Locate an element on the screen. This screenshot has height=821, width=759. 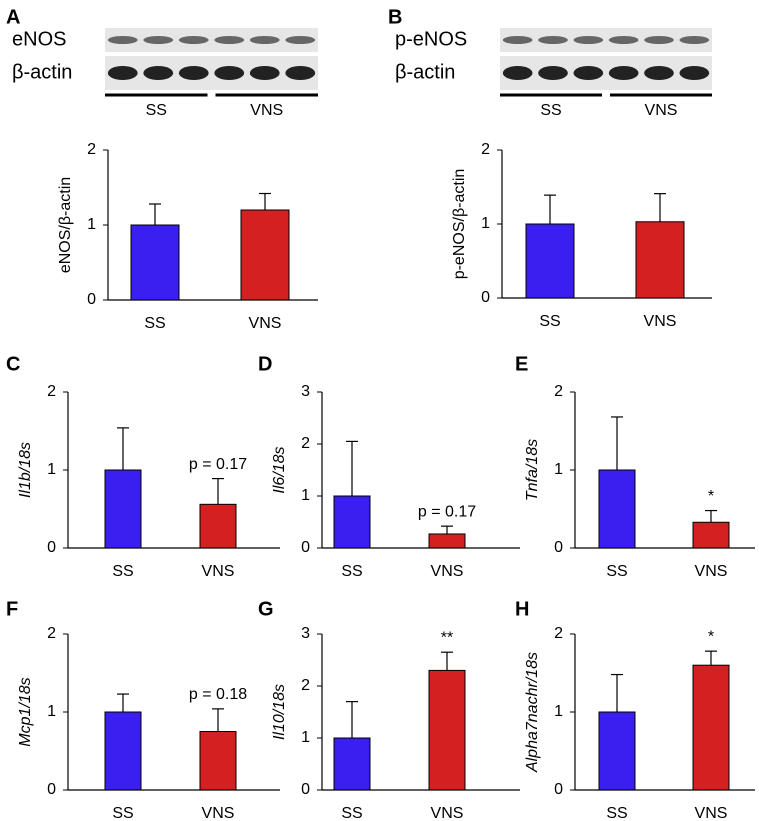
panel-letter: D is located at coordinates (265, 364).